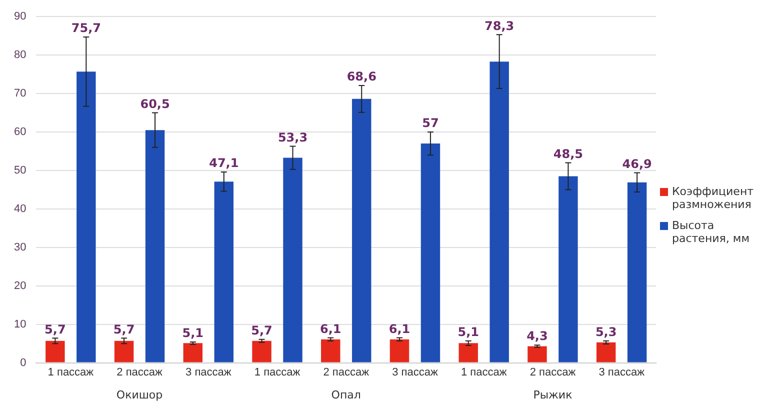  What do you see at coordinates (20, 170) in the screenshot?
I see `y-tick-label: 50` at bounding box center [20, 170].